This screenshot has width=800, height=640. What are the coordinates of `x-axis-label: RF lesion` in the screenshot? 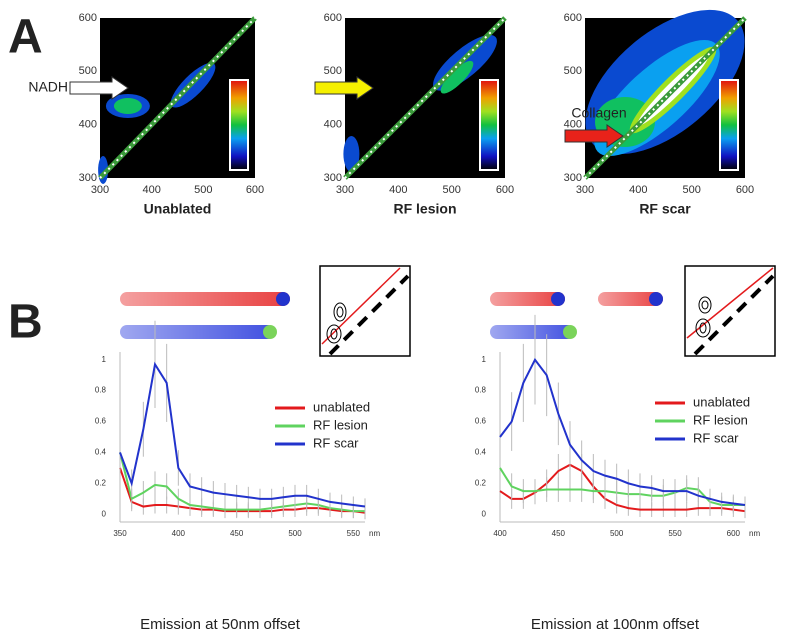 It's located at (424, 209).